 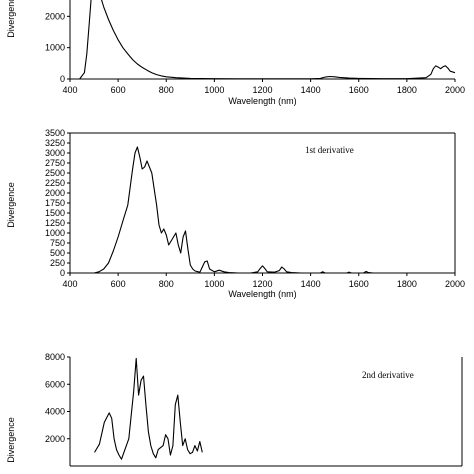 What do you see at coordinates (57, 253) in the screenshot?
I see `y-tick-label: 500` at bounding box center [57, 253].